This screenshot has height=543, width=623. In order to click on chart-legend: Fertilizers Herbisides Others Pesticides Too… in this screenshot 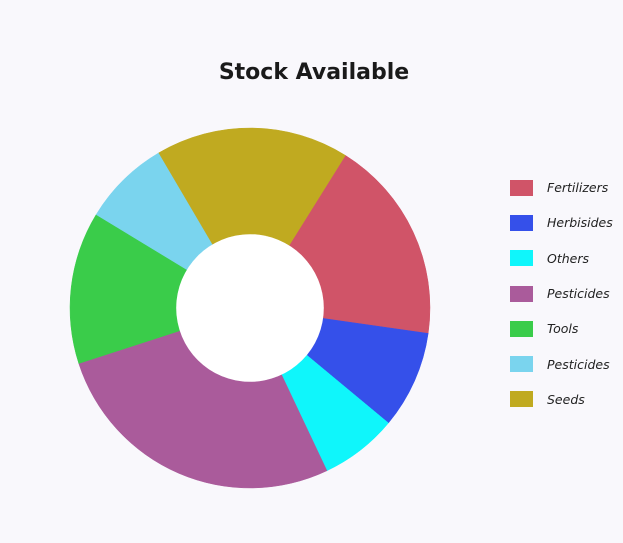, I will do `click(561, 293)`.